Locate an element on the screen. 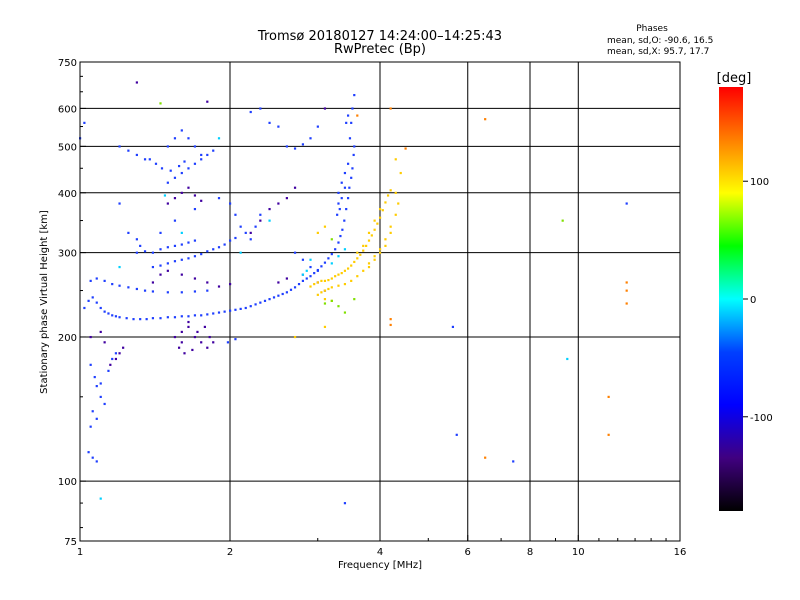 This screenshot has height=600, width=800. x-tick-label: 1 is located at coordinates (80, 552).